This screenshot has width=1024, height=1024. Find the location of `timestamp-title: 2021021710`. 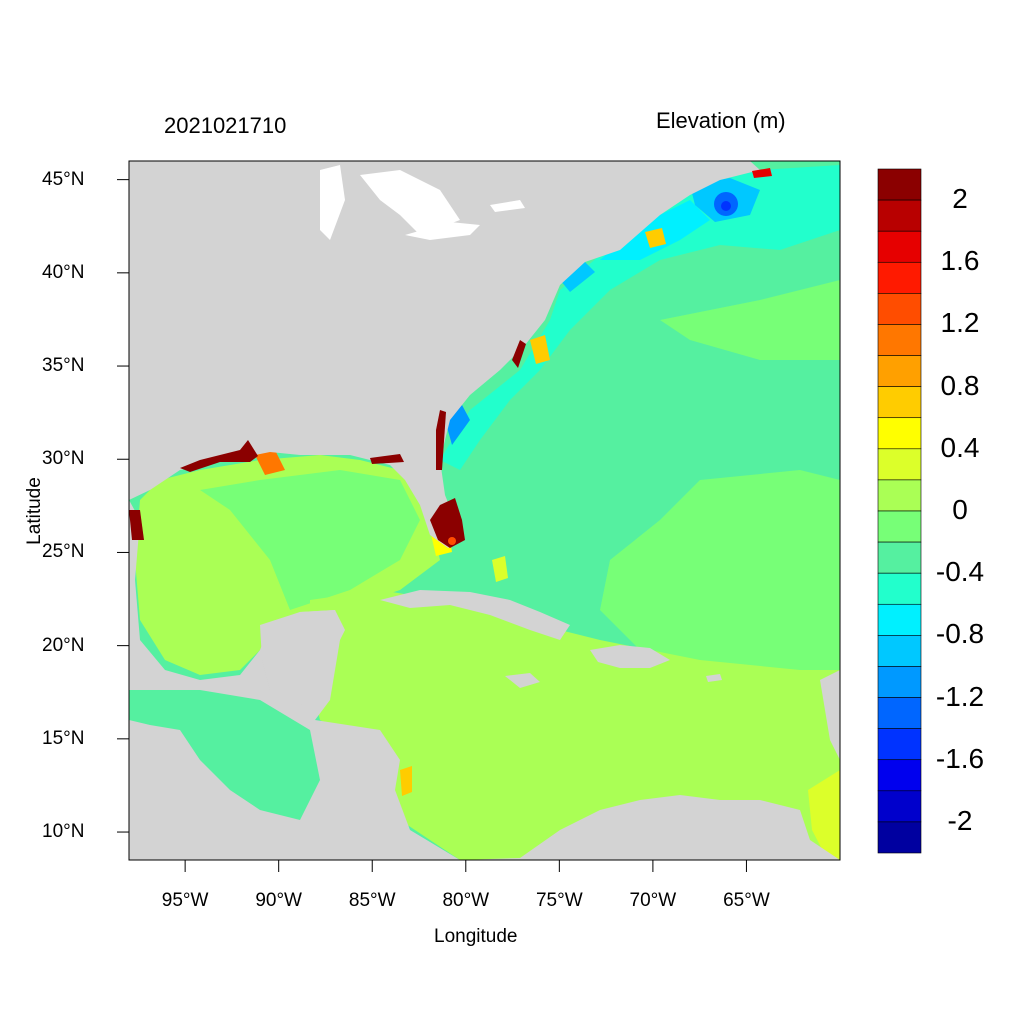

timestamp-title: 2021021710 is located at coordinates (225, 125).